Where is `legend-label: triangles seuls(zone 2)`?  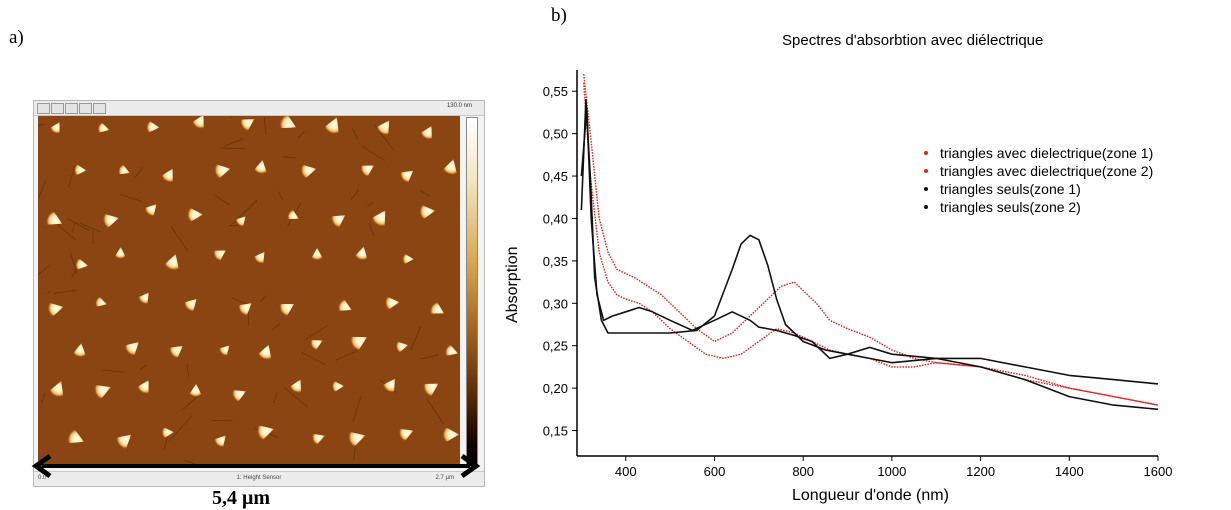 legend-label: triangles seuls(zone 2) is located at coordinates (1010, 207).